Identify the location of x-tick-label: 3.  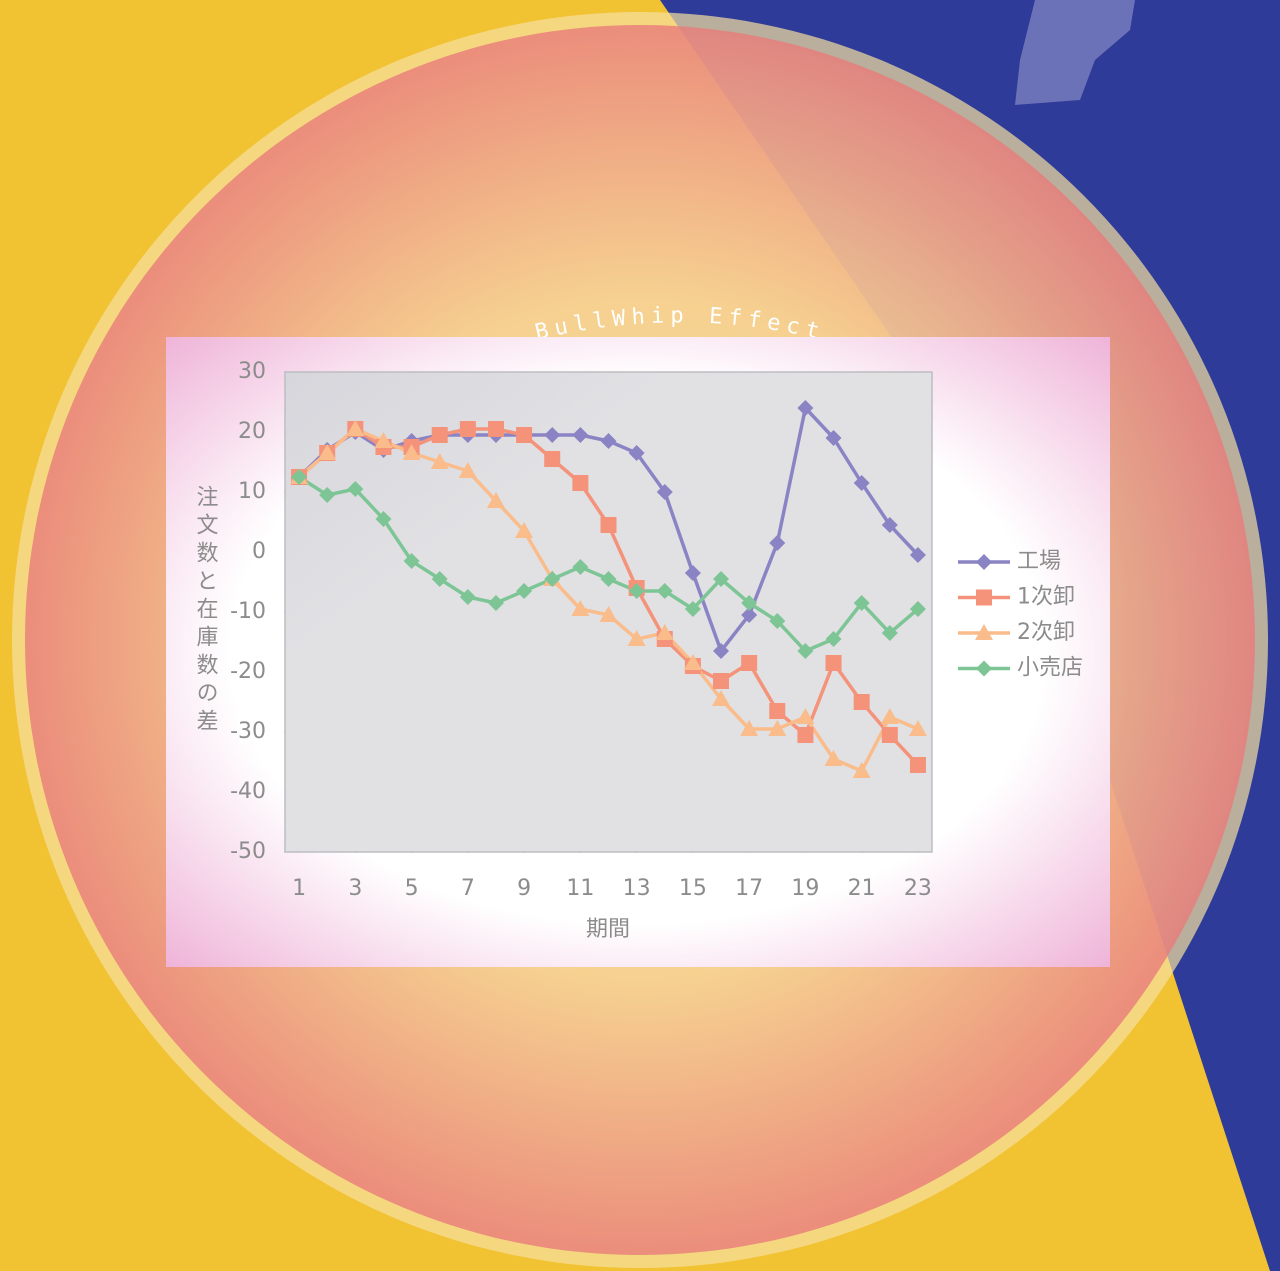
(355, 888).